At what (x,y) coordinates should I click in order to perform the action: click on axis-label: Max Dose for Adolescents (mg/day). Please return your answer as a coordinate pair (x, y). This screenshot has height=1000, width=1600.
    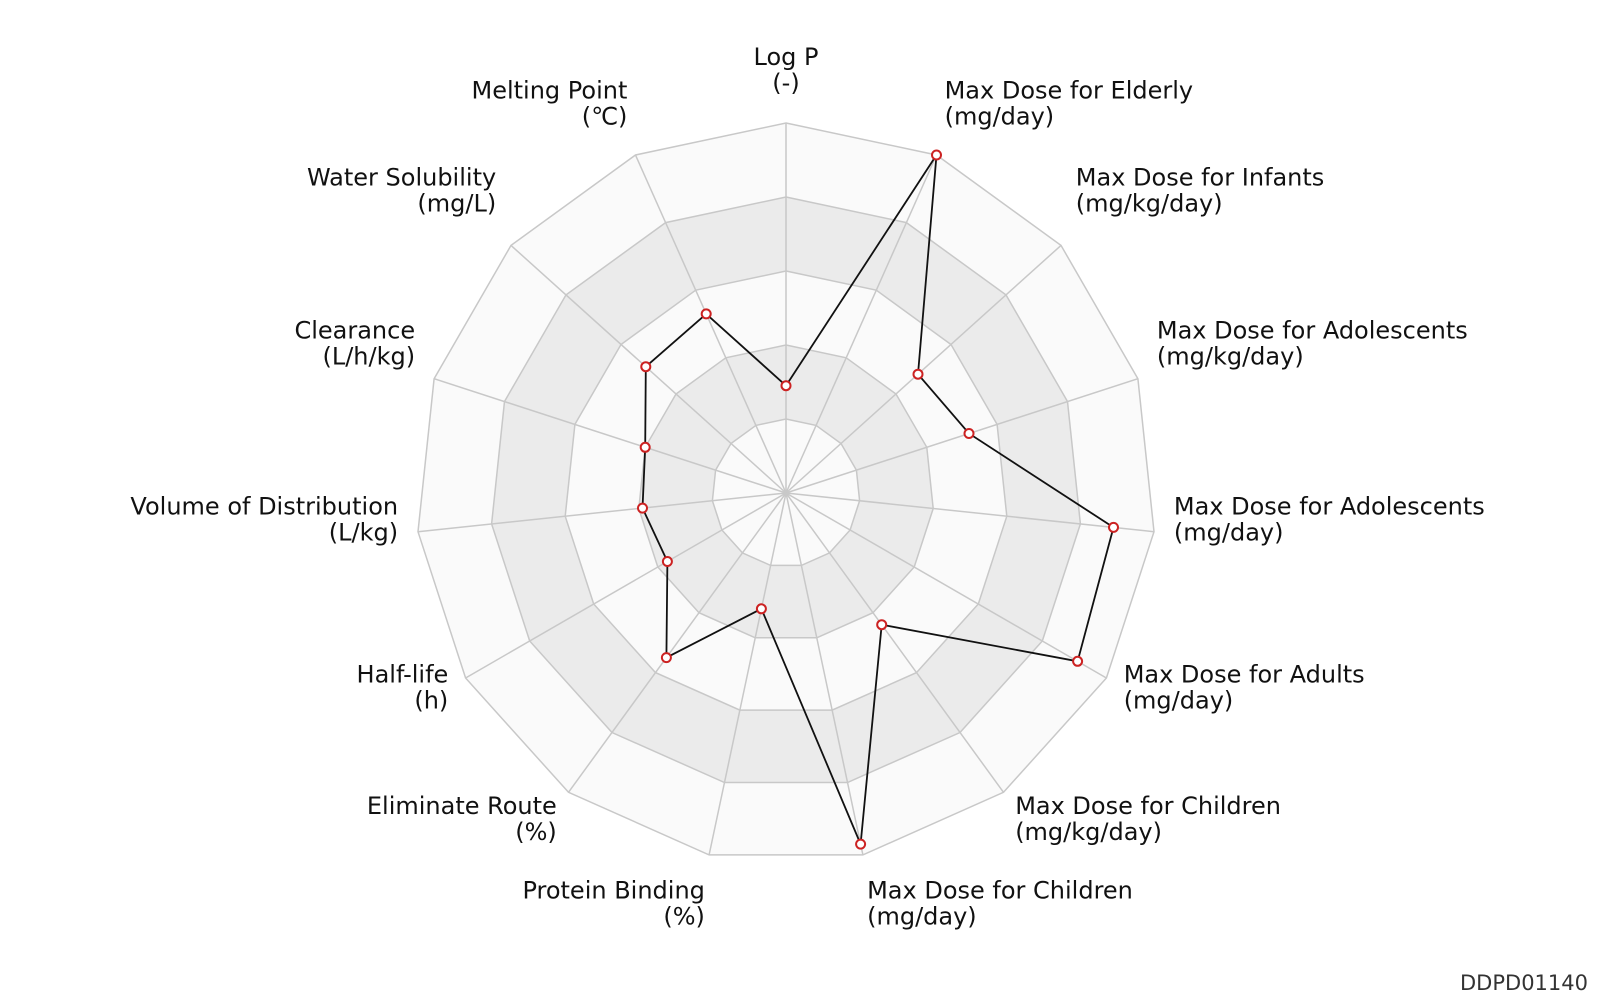
    Looking at the image, I should click on (1329, 519).